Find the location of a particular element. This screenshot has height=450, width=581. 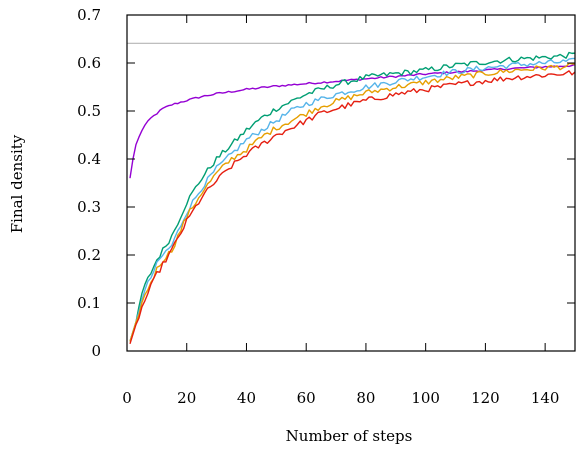

y-tick-label: 0.5 is located at coordinates (89, 111).